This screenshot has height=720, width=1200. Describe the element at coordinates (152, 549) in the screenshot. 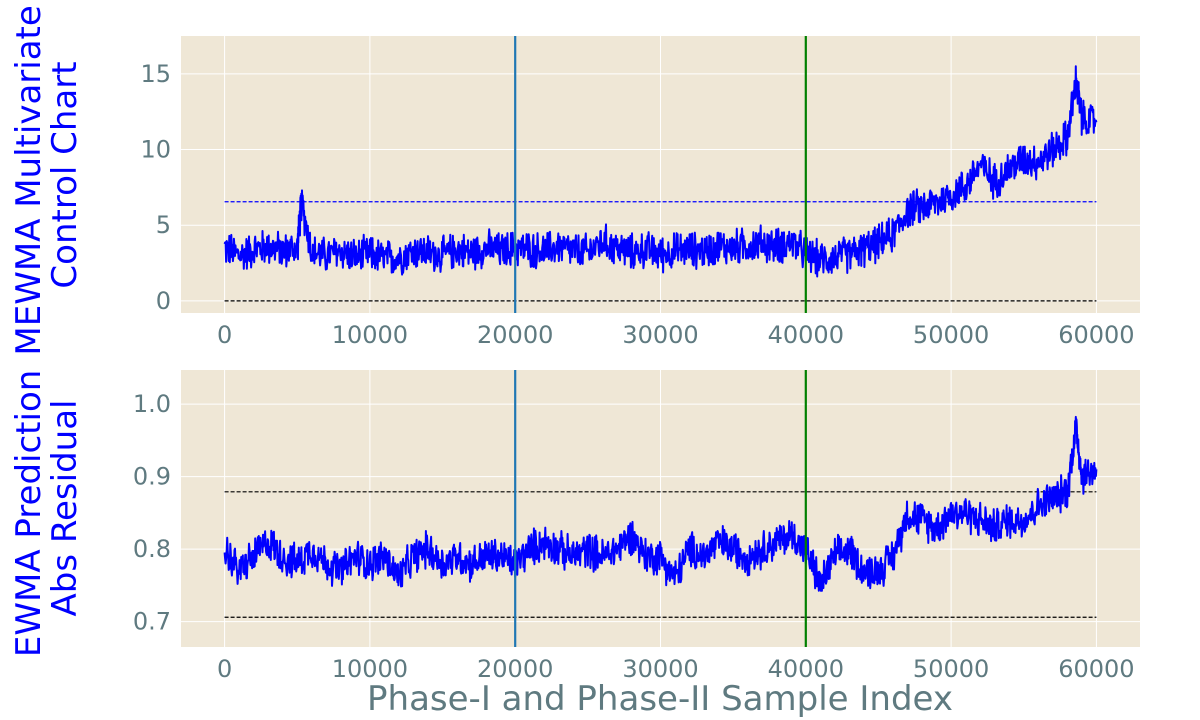

I see `y-tick-label: 0.8` at that location.